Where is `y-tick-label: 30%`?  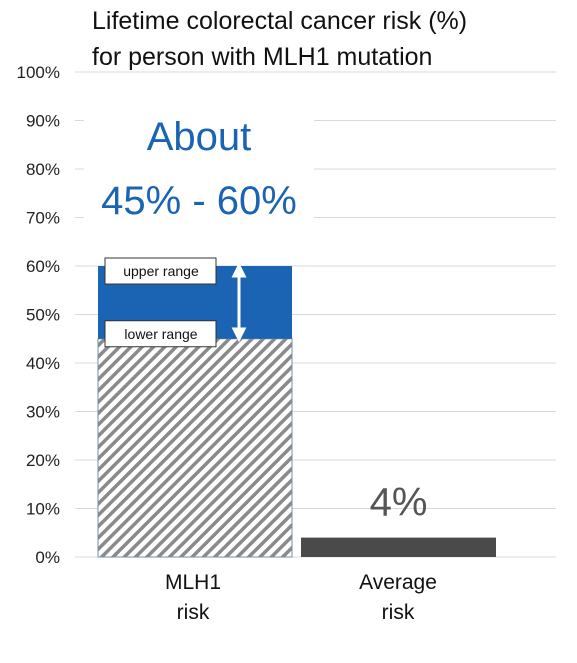
y-tick-label: 30% is located at coordinates (43, 412).